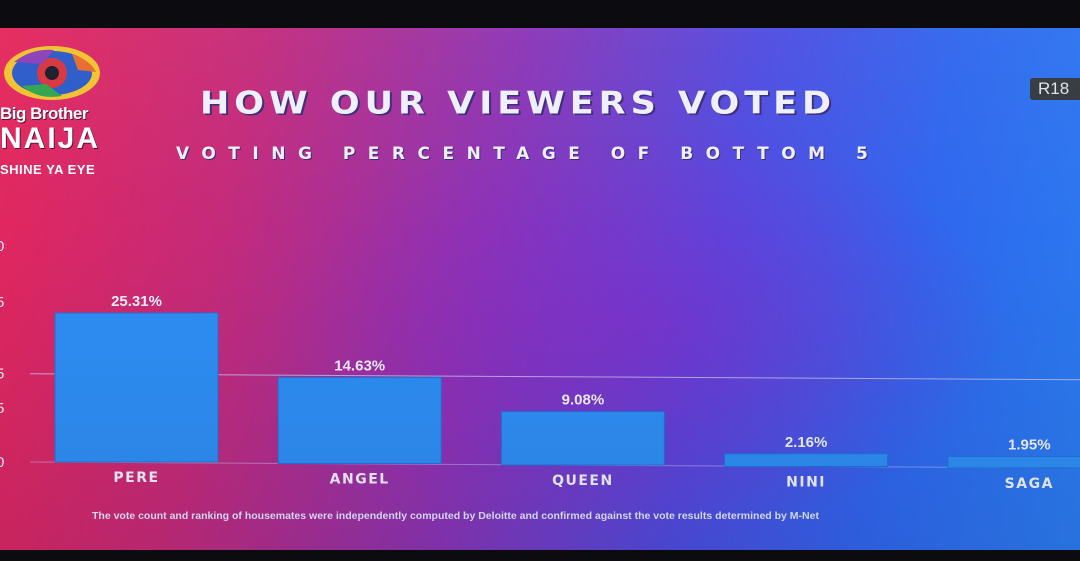 The width and height of the screenshot is (1080, 561). I want to click on logo-text-tagline: SHINE YA EYE, so click(48, 169).